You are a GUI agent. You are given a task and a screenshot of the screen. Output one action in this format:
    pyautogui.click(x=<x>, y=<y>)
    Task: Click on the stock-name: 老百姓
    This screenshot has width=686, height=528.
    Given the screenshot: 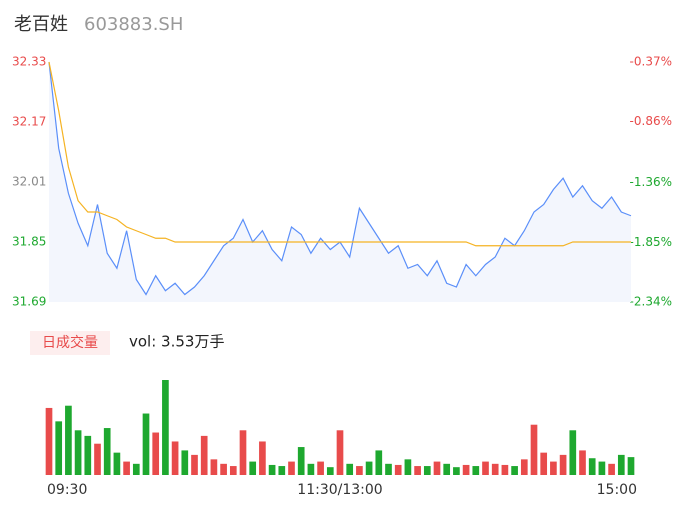 What is the action you would take?
    pyautogui.click(x=41, y=24)
    